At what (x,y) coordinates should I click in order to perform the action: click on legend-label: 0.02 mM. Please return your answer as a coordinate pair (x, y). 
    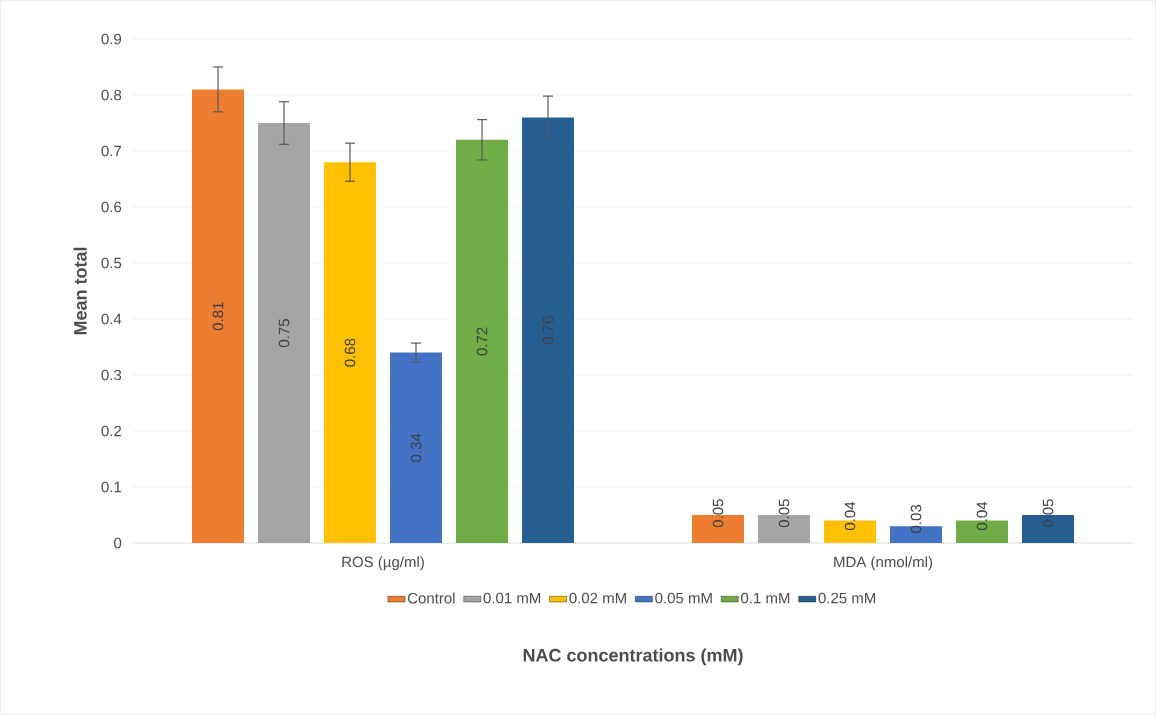
    Looking at the image, I should click on (597, 598).